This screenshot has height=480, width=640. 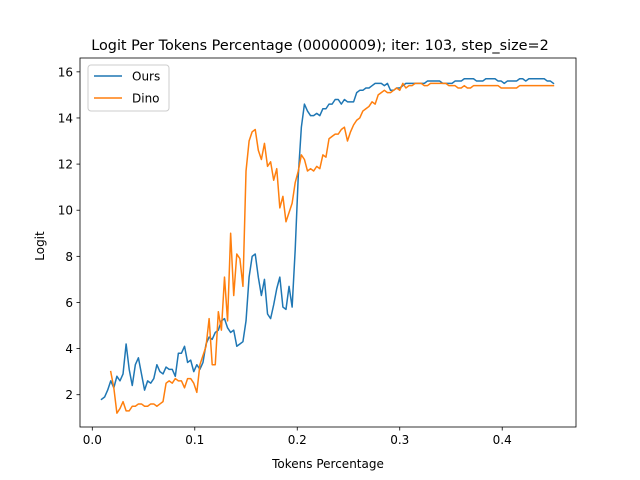 I want to click on y-tick-label: 4, so click(x=69, y=349).